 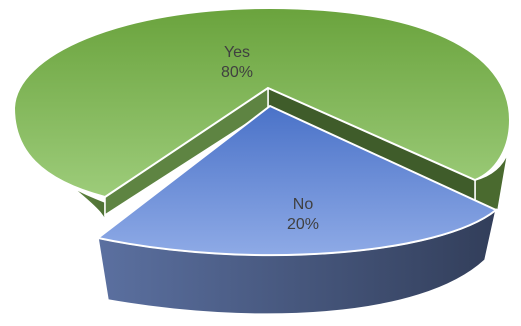 What do you see at coordinates (303, 224) in the screenshot?
I see `label-no-value: 20%` at bounding box center [303, 224].